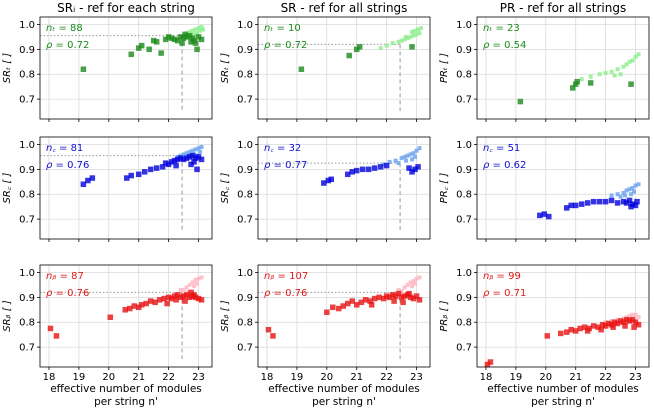 This screenshot has height=412, width=654. I want to click on count-annotation: n꜀ = 81, so click(64, 148).